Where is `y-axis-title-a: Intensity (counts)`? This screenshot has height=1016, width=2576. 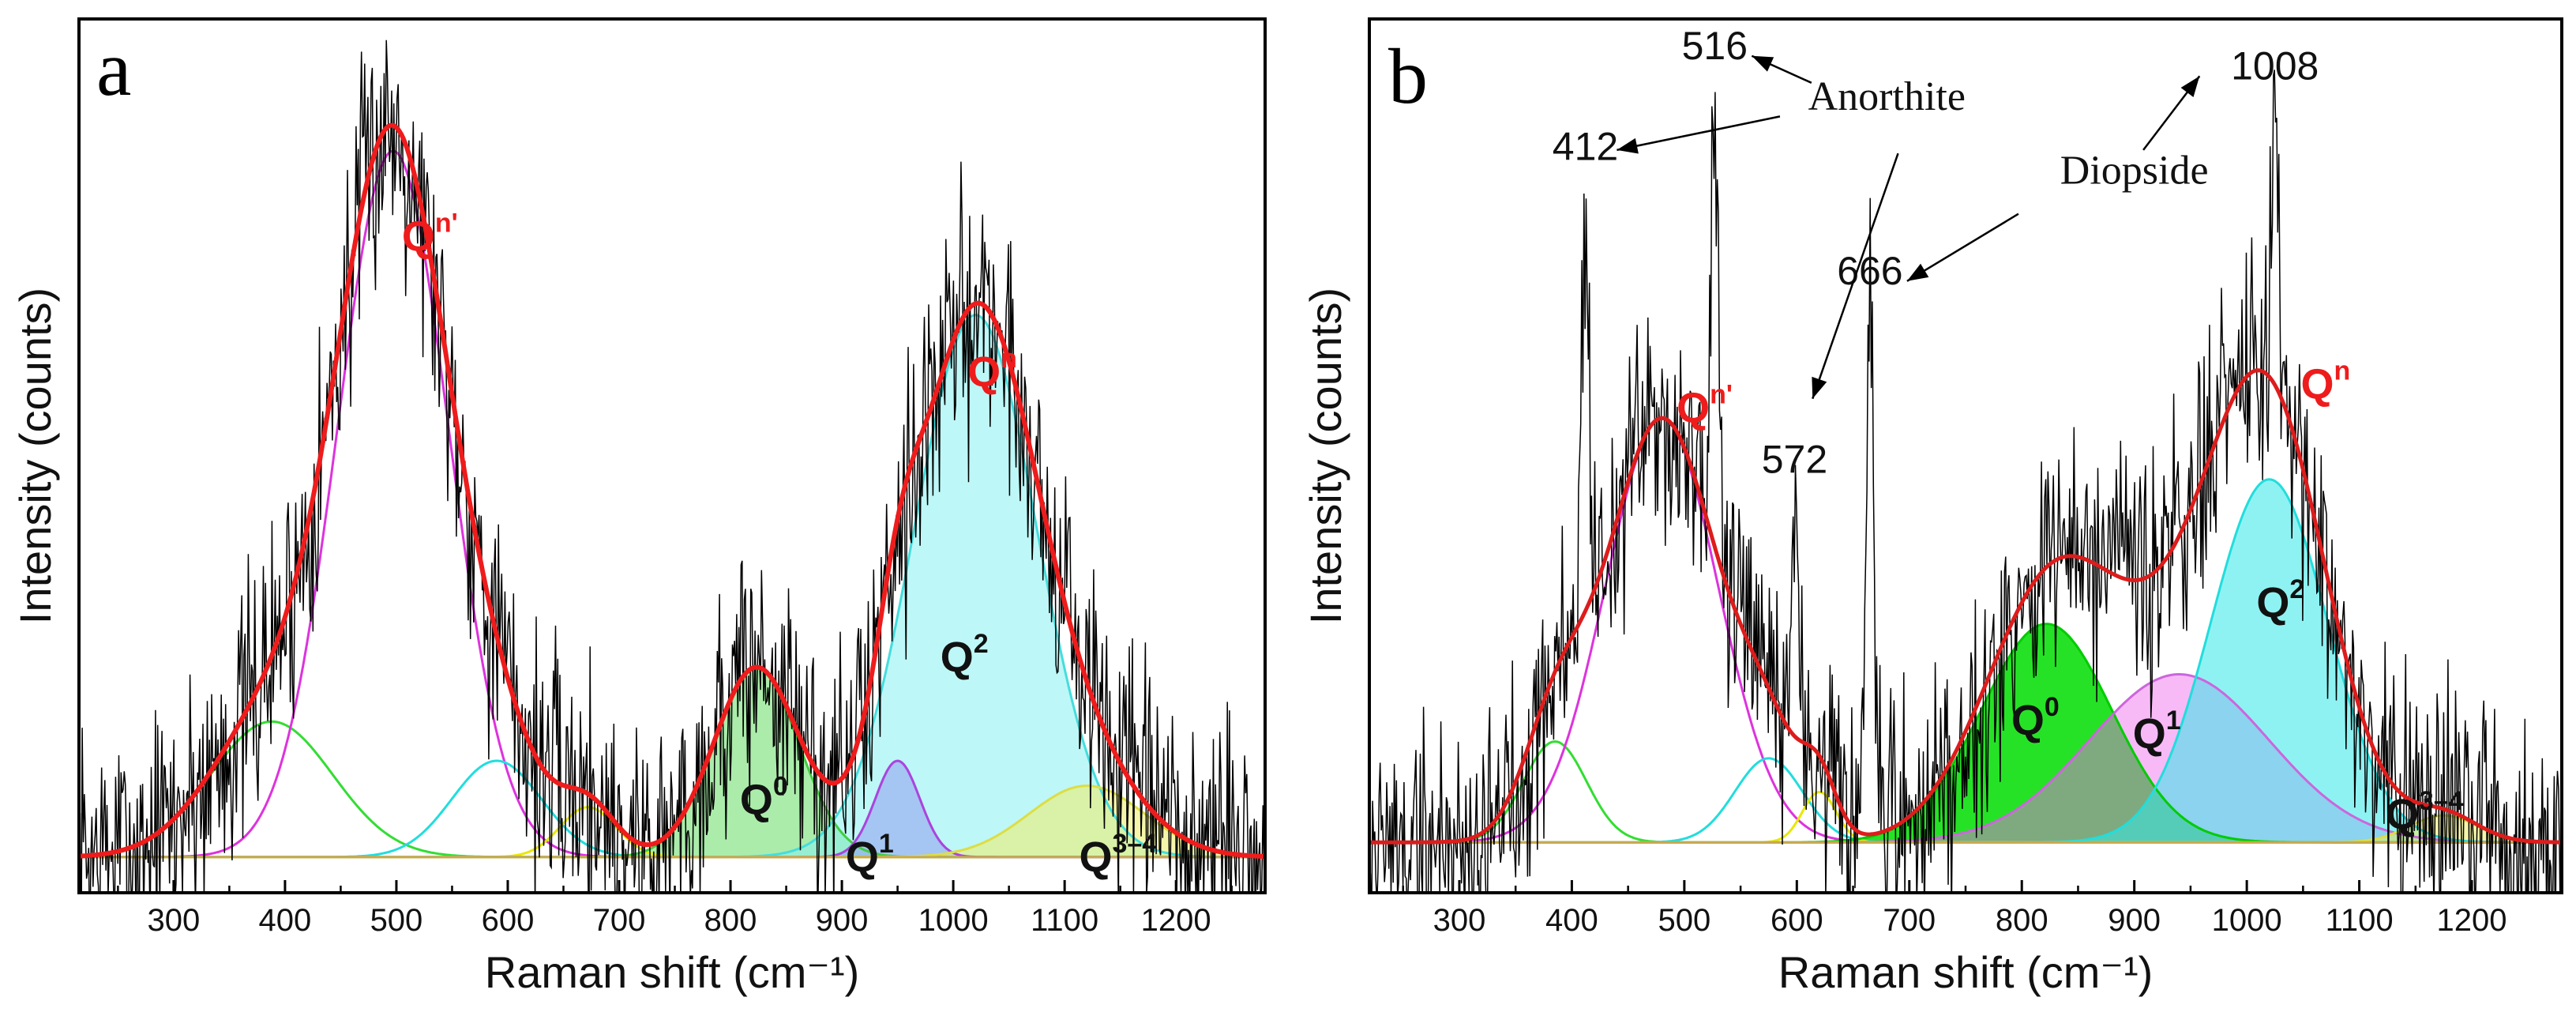 y-axis-title-a: Intensity (counts) is located at coordinates (35, 456).